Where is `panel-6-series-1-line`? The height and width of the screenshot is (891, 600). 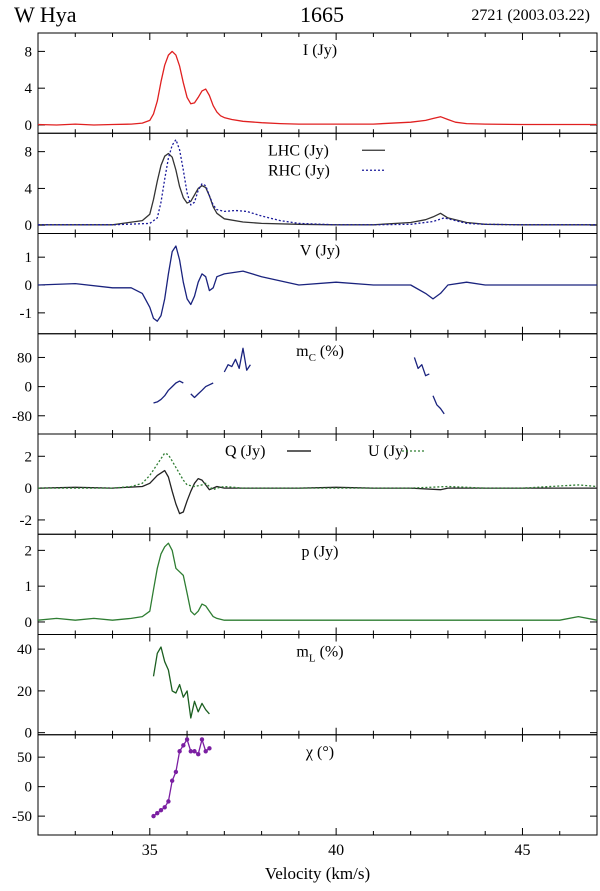 panel-6-series-1-line is located at coordinates (317, 581).